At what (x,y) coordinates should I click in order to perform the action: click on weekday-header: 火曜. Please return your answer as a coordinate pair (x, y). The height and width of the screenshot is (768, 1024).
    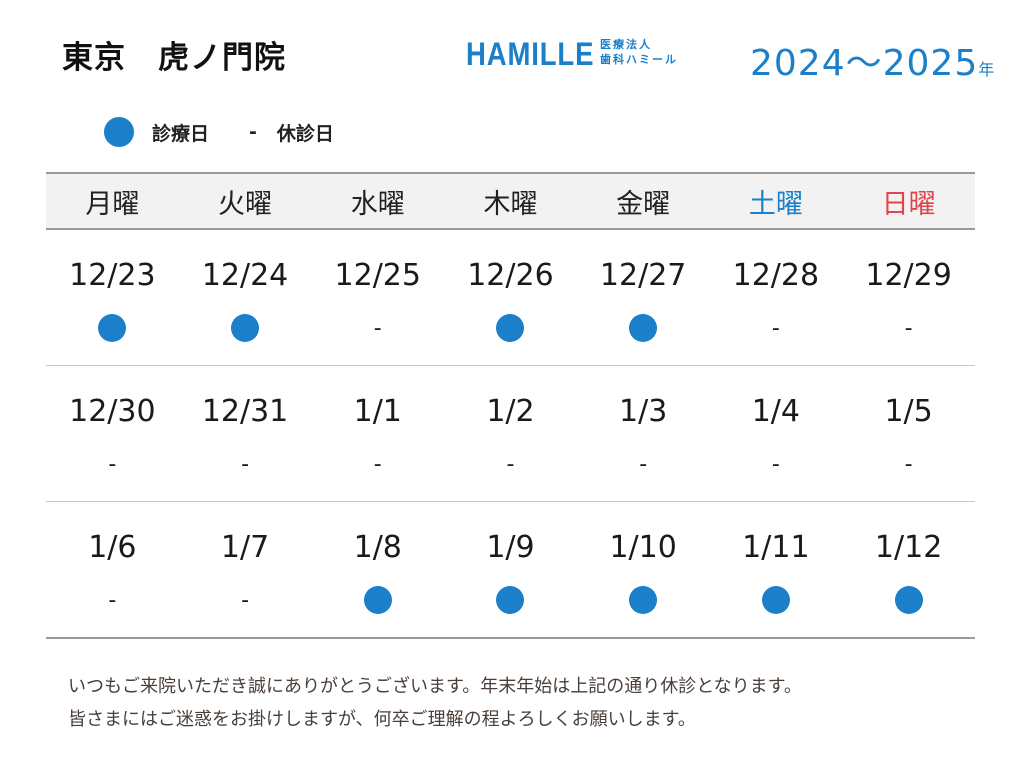
    Looking at the image, I should click on (245, 201).